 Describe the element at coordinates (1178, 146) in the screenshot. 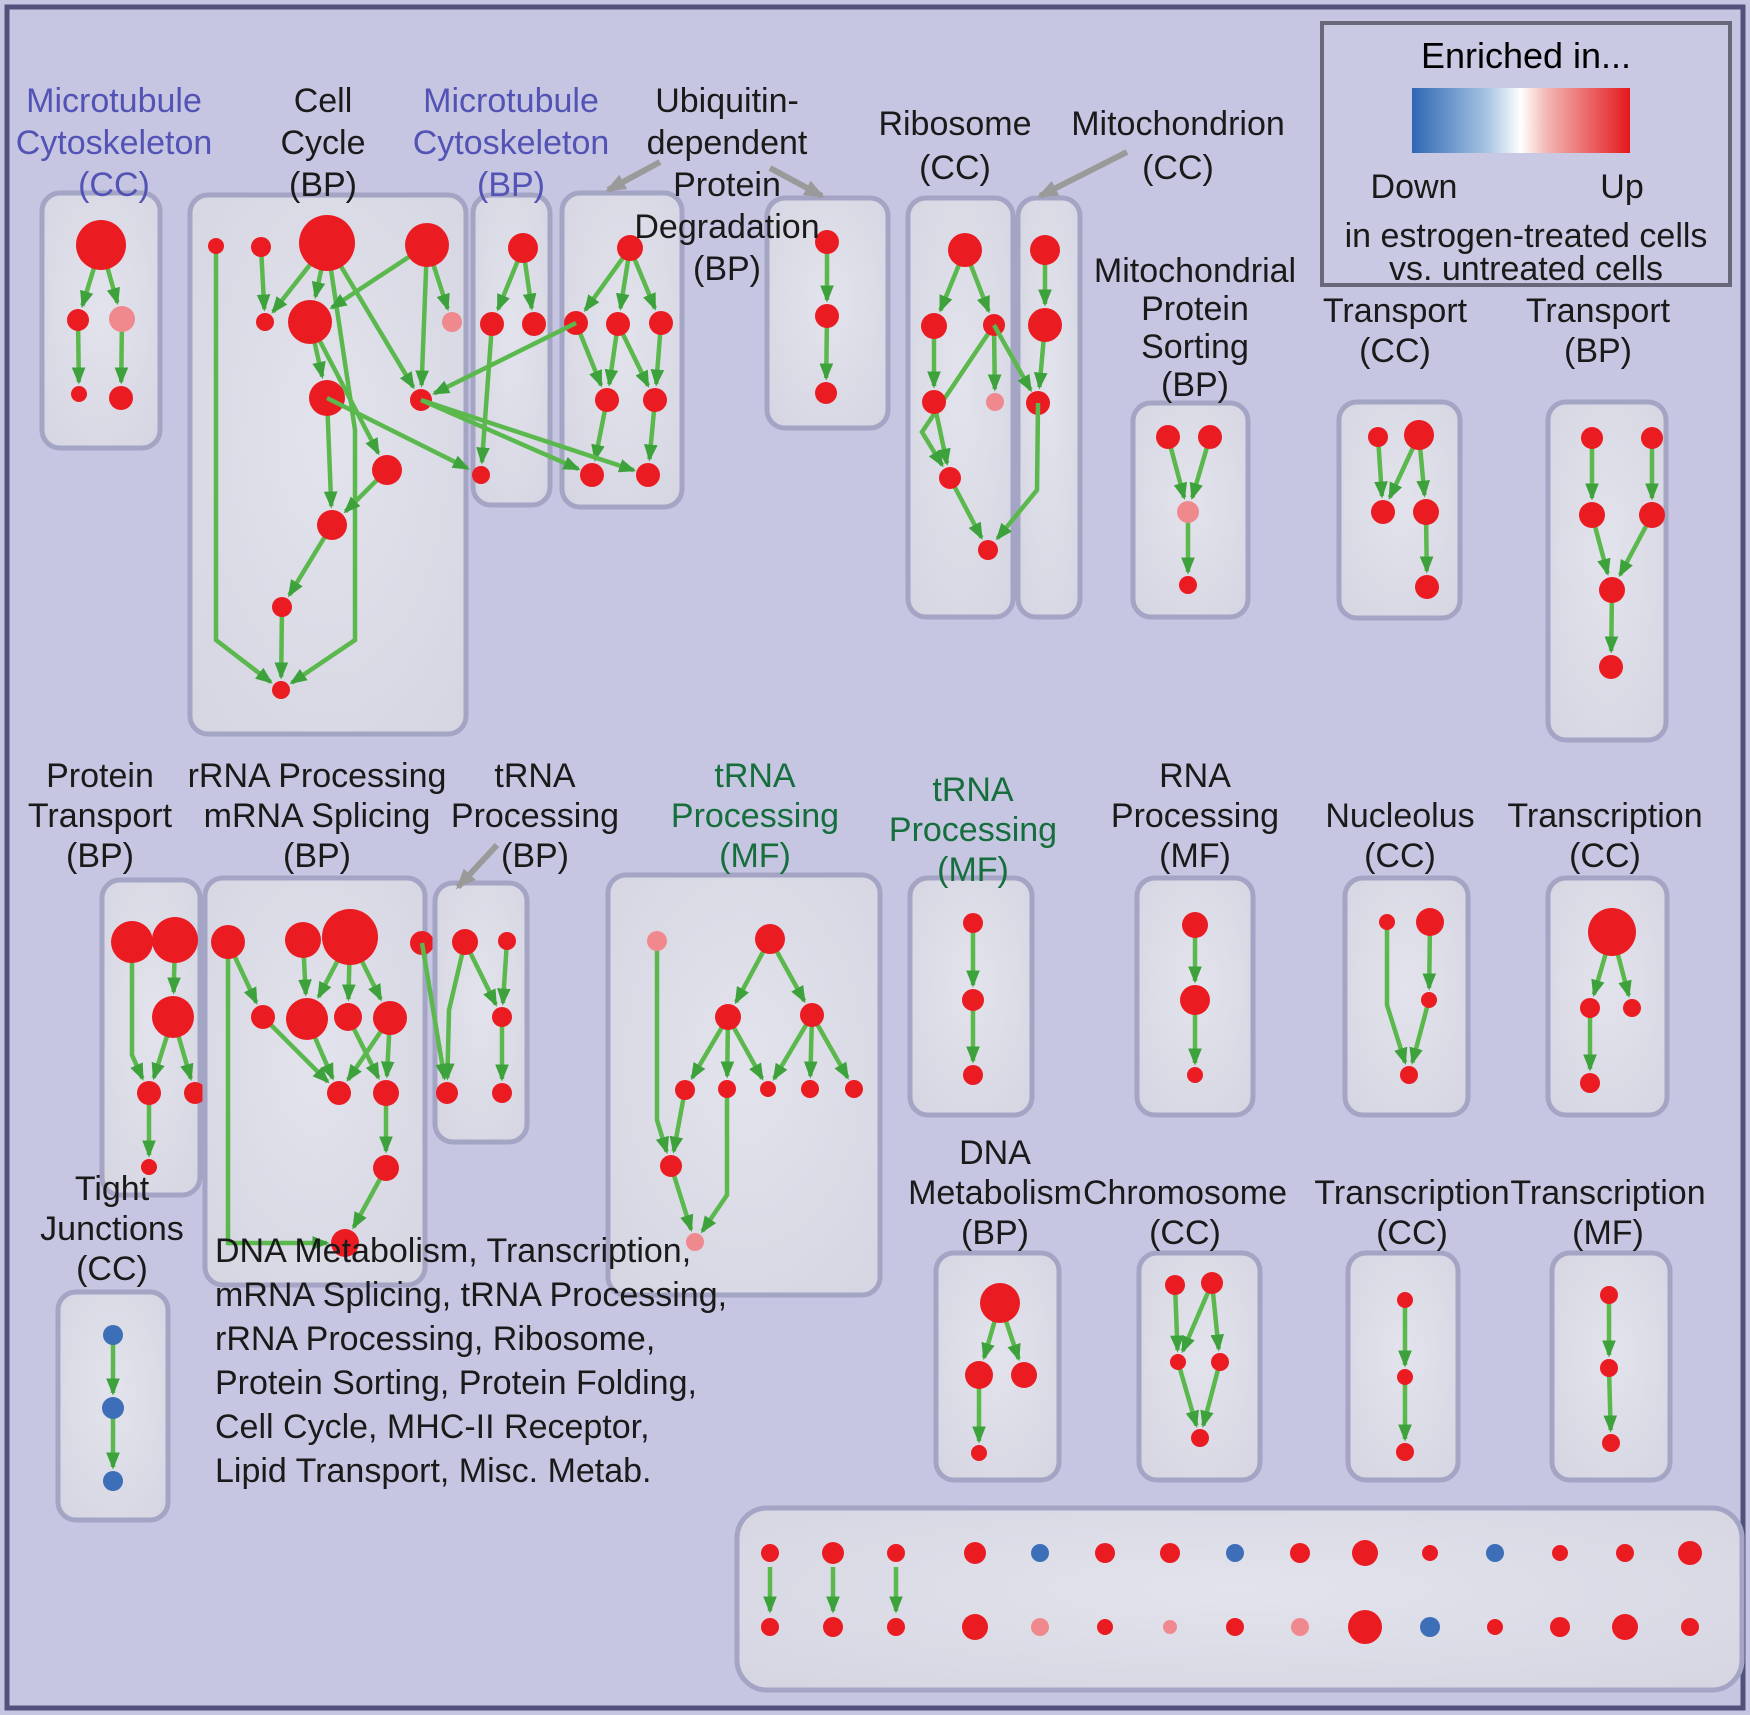

I see `mitochondrion-label: Mitochondrion (CC)` at that location.